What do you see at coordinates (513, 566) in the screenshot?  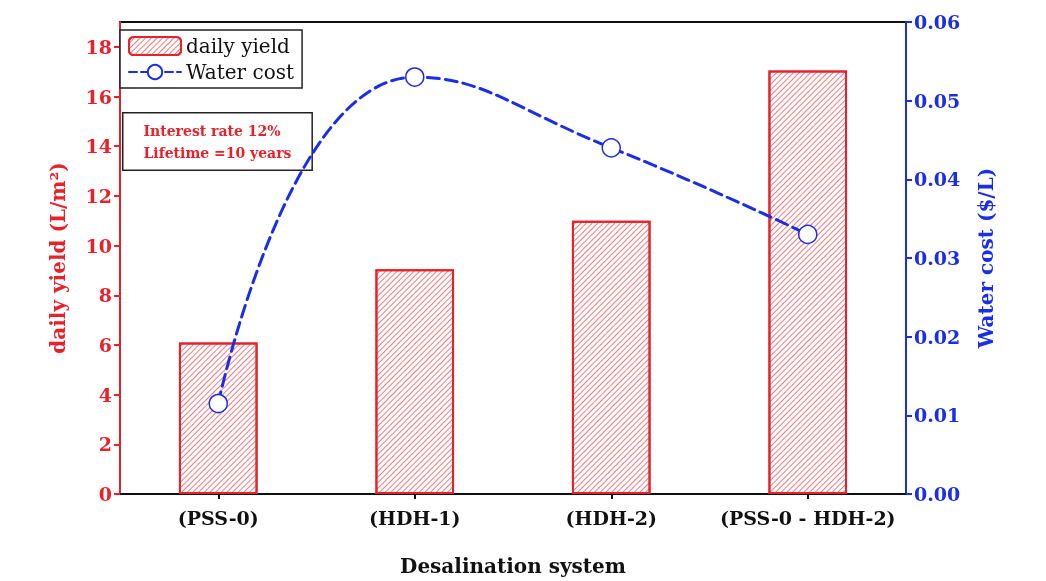 I see `x-axis-title: Desalination system` at bounding box center [513, 566].